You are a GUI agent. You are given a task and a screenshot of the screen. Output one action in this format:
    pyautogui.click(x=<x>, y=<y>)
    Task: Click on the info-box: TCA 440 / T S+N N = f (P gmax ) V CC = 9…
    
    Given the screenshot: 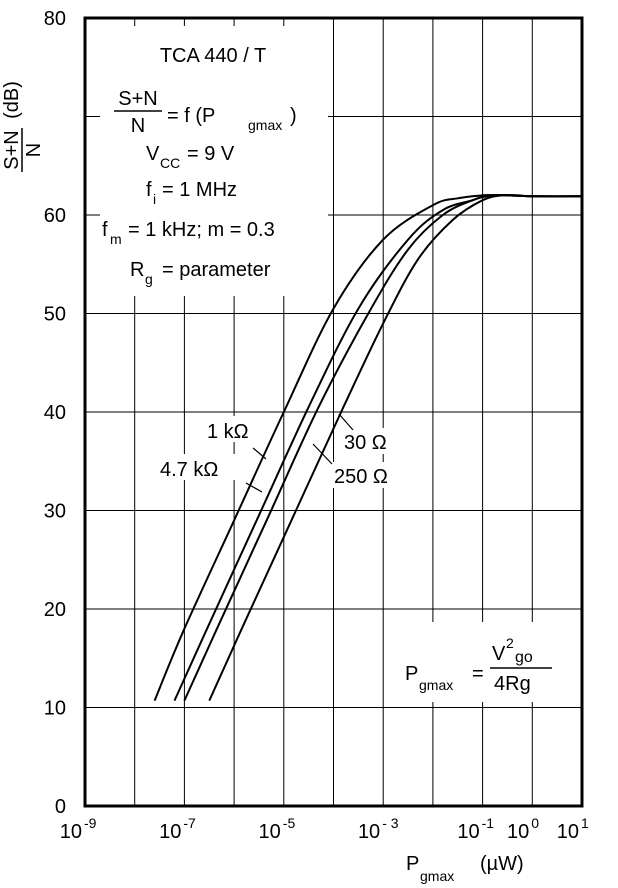 What is the action you would take?
    pyautogui.click(x=214, y=161)
    